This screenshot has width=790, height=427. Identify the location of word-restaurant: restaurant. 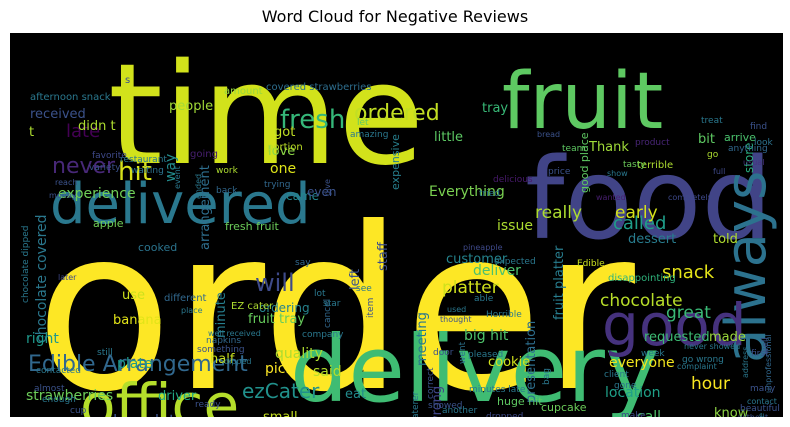
(143, 160).